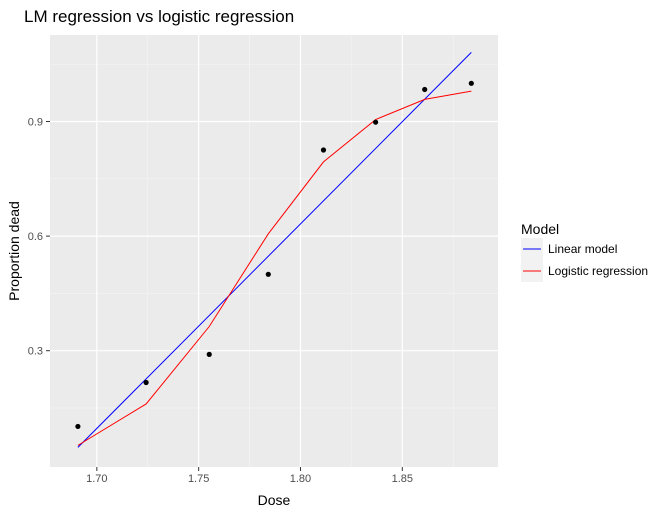 This screenshot has height=512, width=668. I want to click on x-axis-label: Dose, so click(274, 500).